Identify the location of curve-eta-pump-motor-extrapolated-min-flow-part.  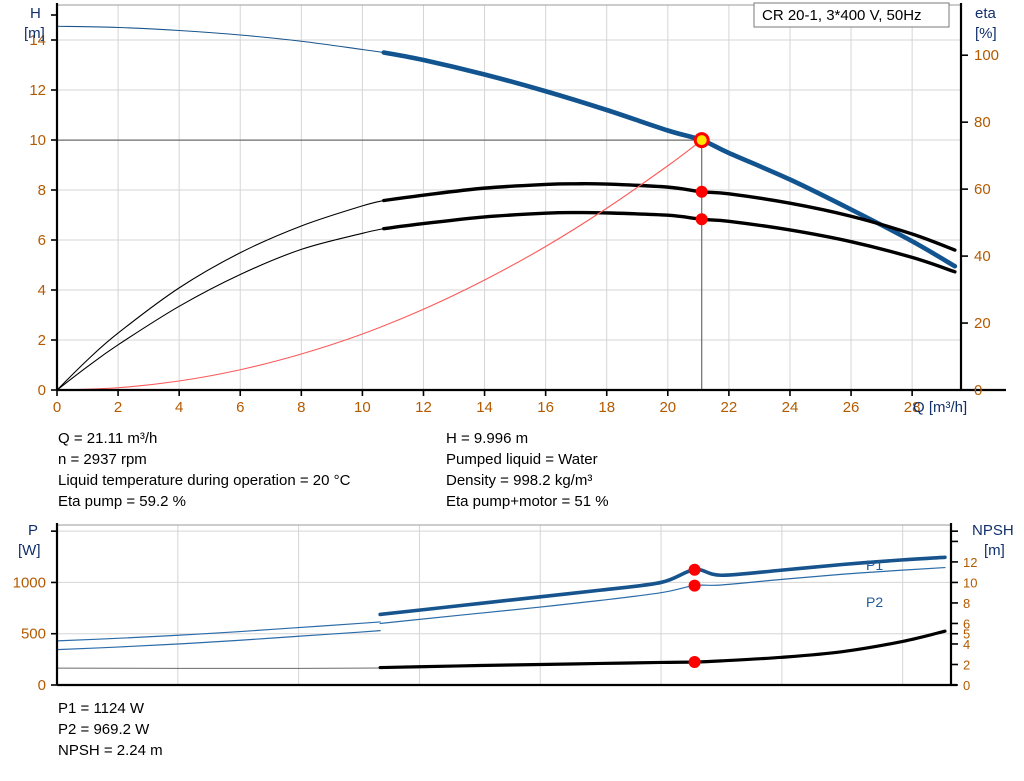
(220, 309).